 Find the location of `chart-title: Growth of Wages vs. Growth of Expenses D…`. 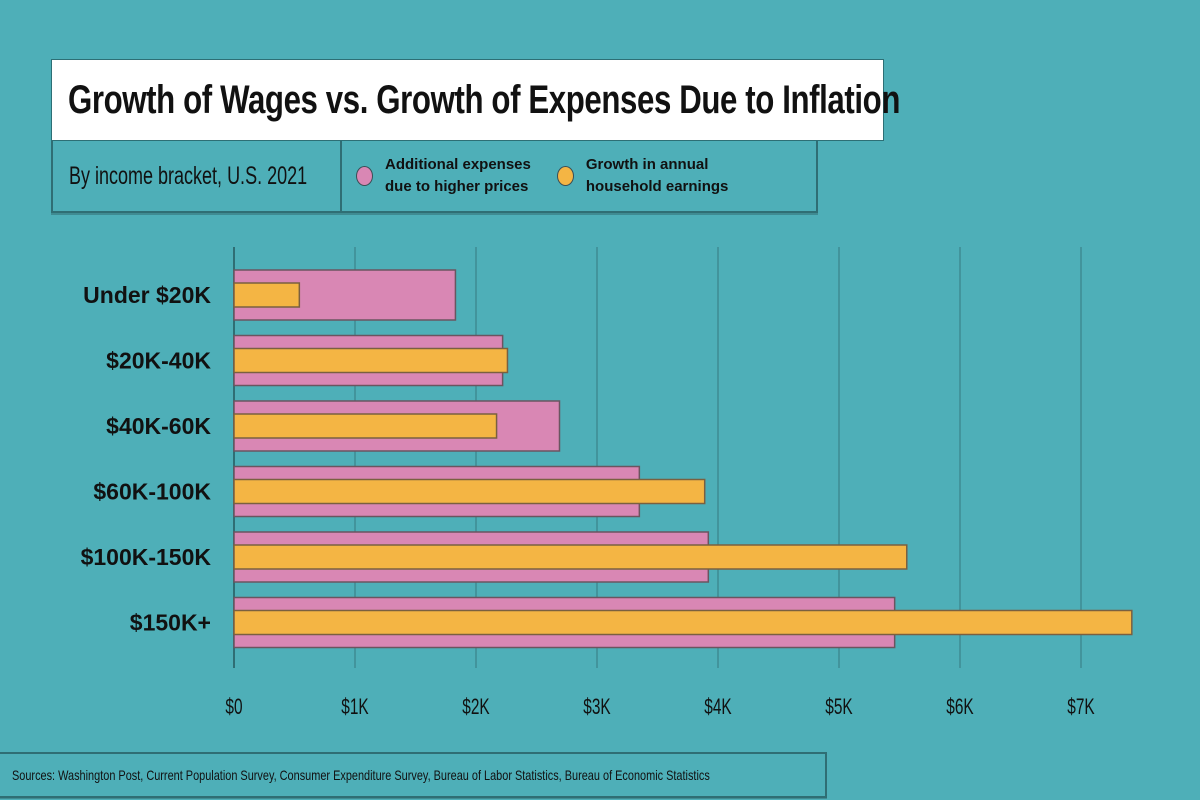

chart-title: Growth of Wages vs. Growth of Expenses D… is located at coordinates (484, 99).